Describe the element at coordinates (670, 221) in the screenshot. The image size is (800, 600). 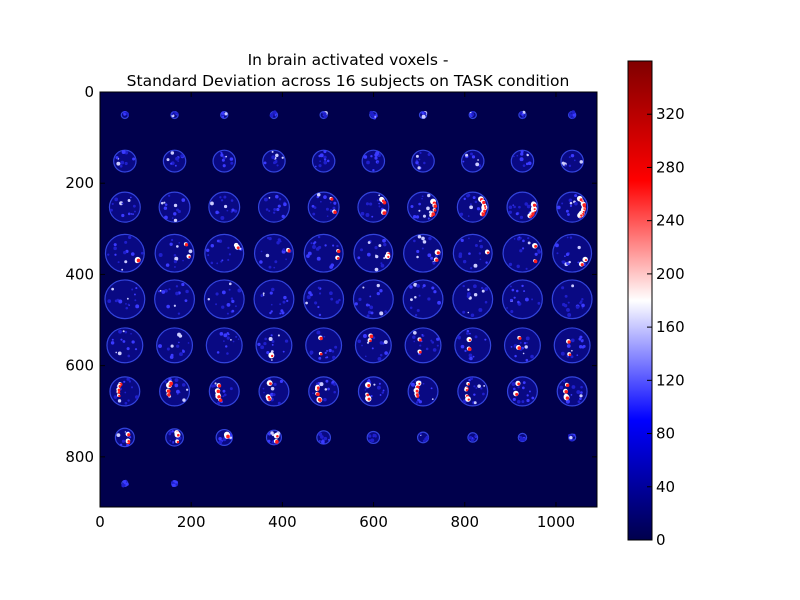
I see `colorbar-tick-label: 240` at that location.